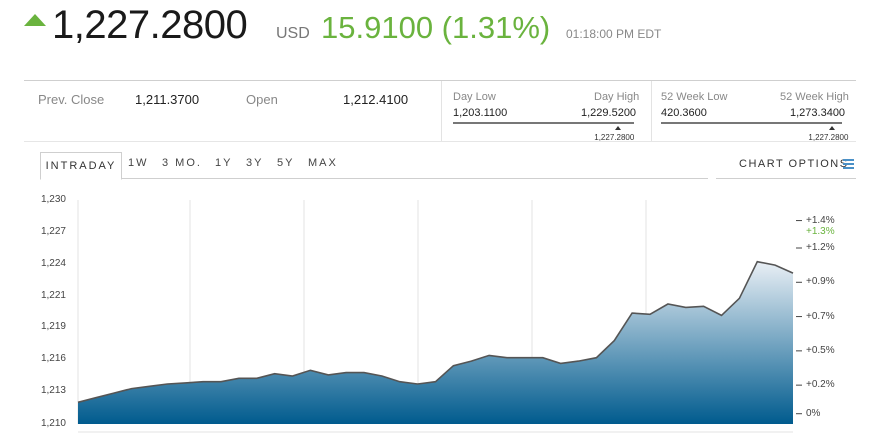 This screenshot has height=440, width=879. What do you see at coordinates (820, 316) in the screenshot?
I see `y-tick-label-percent: +0.7%` at bounding box center [820, 316].